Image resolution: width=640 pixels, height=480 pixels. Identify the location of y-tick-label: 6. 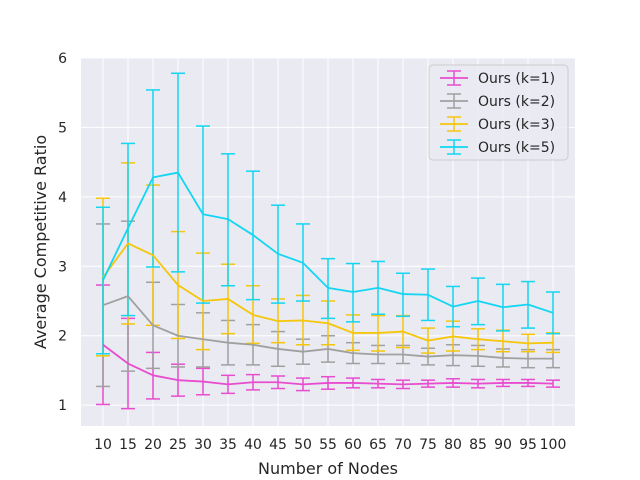
(62, 59).